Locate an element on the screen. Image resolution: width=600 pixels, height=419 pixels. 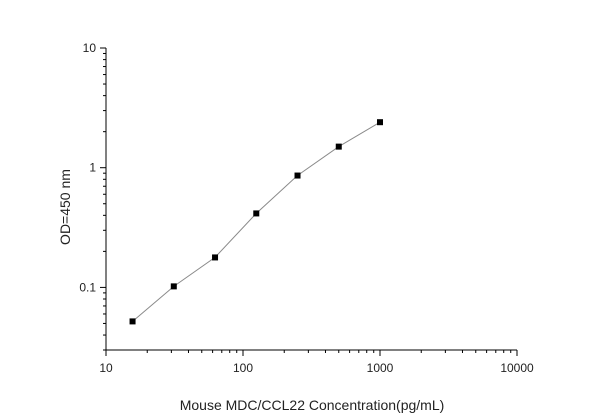
x-tick-label: 1000 is located at coordinates (380, 368).